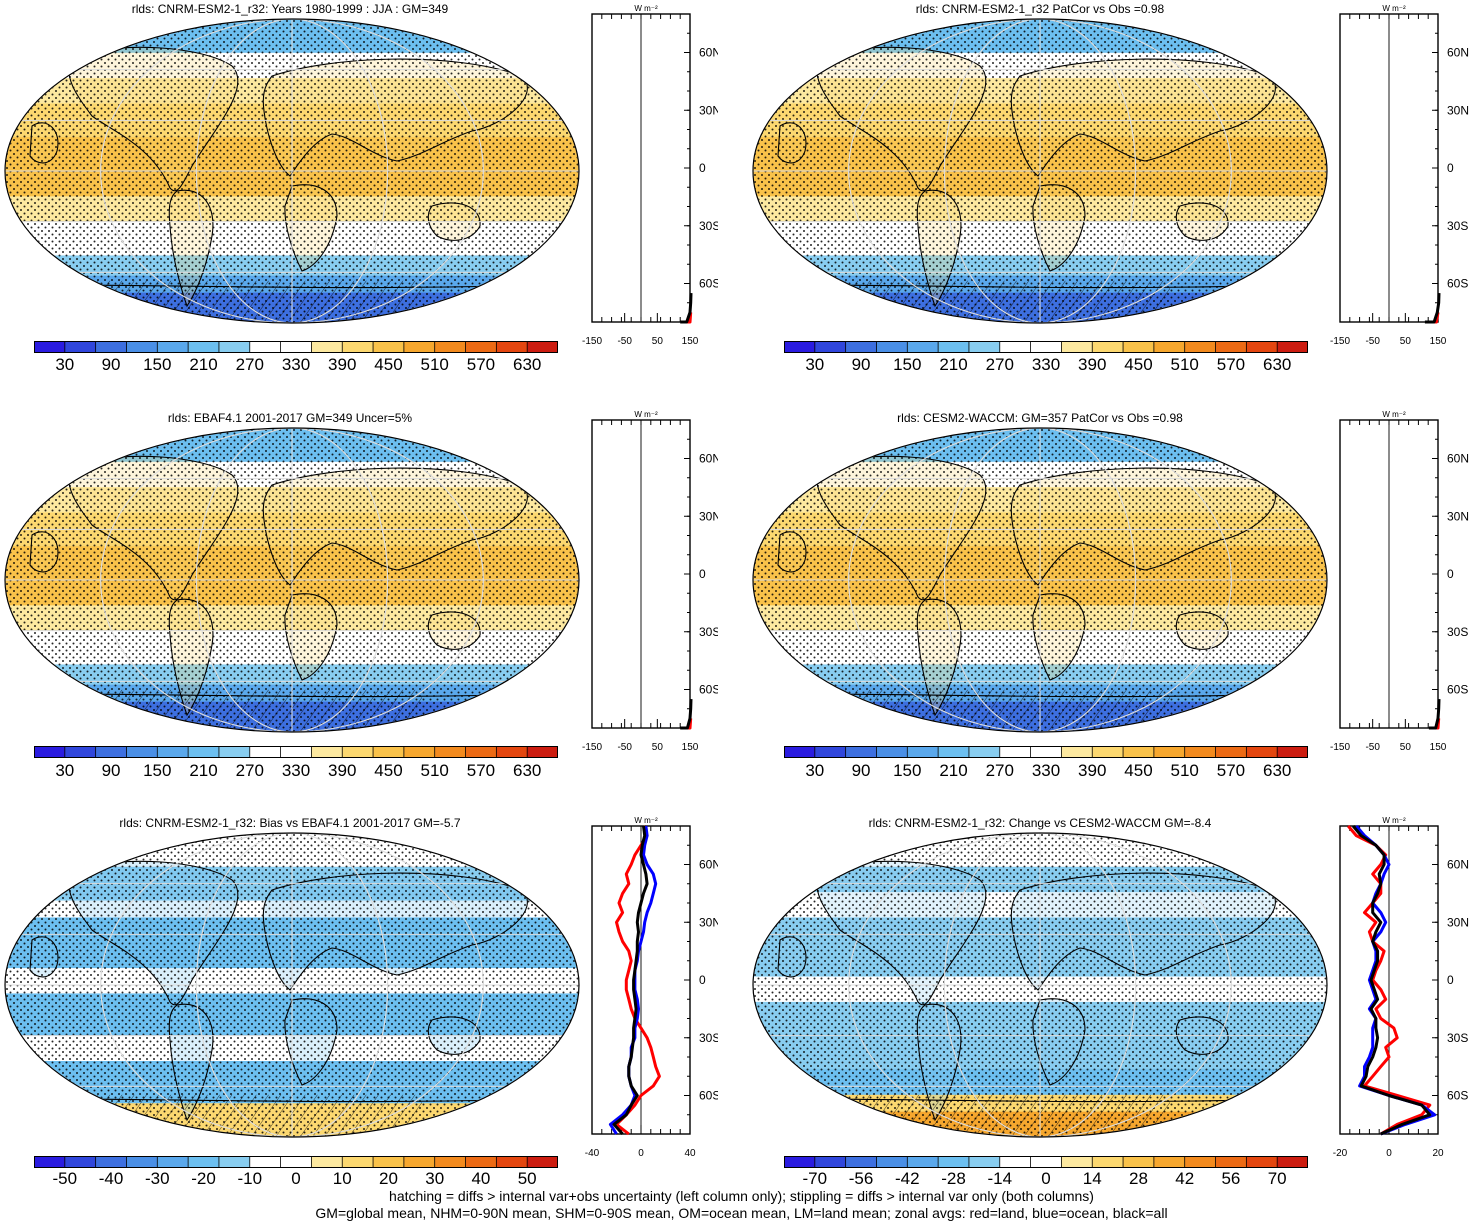 This screenshot has height=1222, width=1483. What do you see at coordinates (1438, 1153) in the screenshot?
I see `zonal-x-tick-label: 20` at bounding box center [1438, 1153].